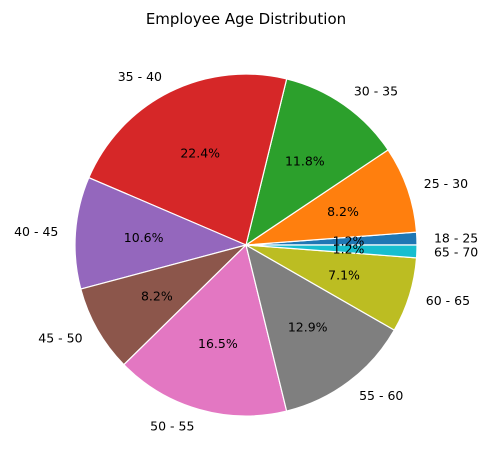  What do you see at coordinates (349, 241) in the screenshot?
I see `pie-percent-label-0: 1.2%` at bounding box center [349, 241].